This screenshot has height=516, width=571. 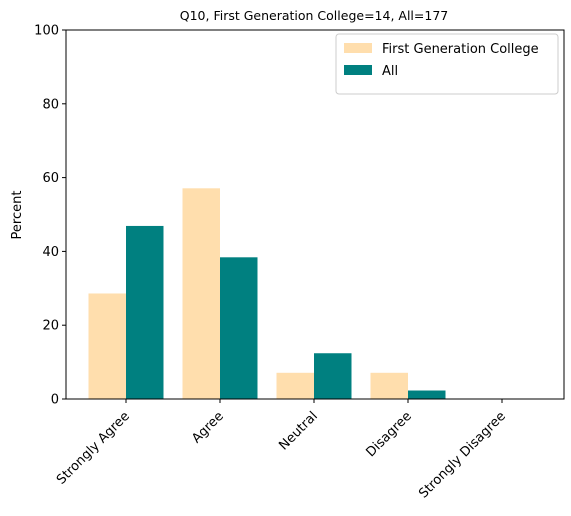 I want to click on x-tick-label: Neutral, so click(x=298, y=431).